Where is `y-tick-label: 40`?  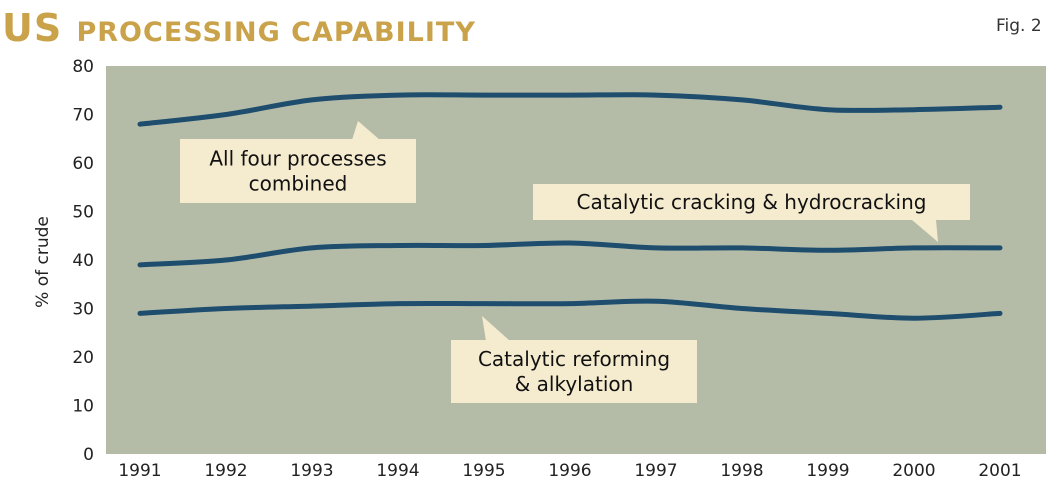
y-tick-label: 40 is located at coordinates (83, 261).